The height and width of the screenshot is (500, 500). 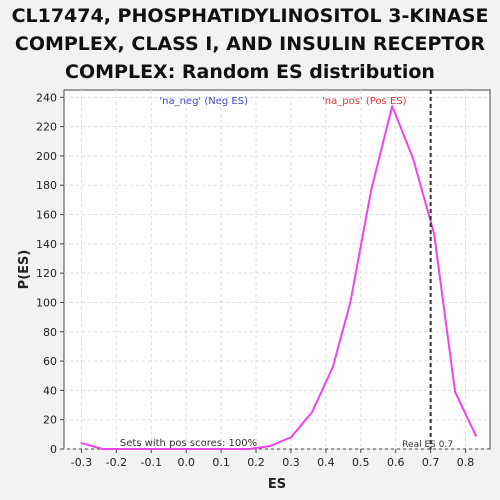 What do you see at coordinates (431, 462) in the screenshot?
I see `x-tick-label: 0.7` at bounding box center [431, 462].